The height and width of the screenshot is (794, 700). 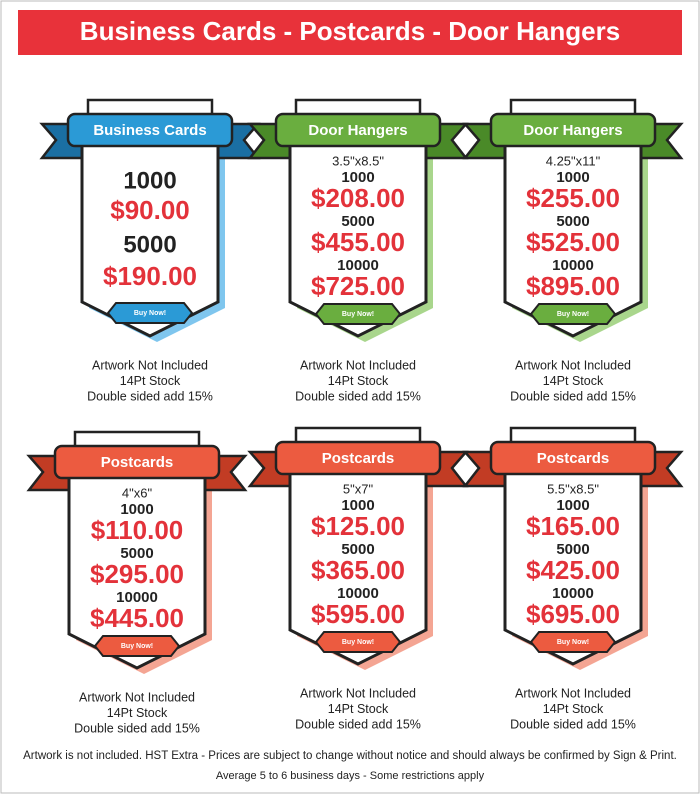 I want to click on card-size: 5"x7", so click(x=358, y=488).